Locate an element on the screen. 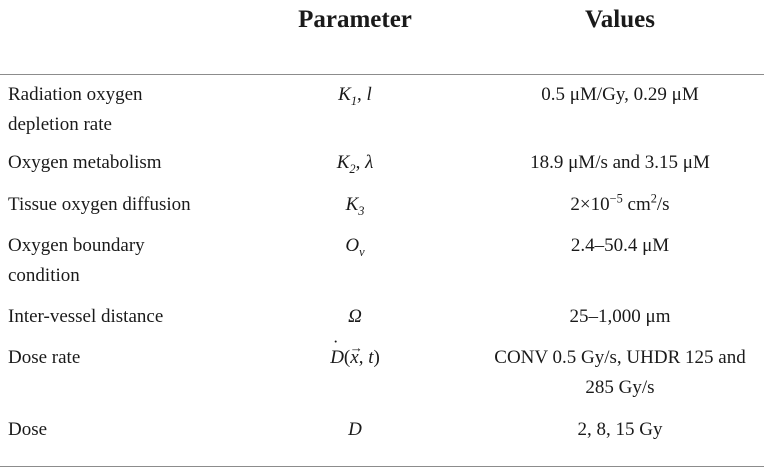  row-parameter: Oν is located at coordinates (355, 247).